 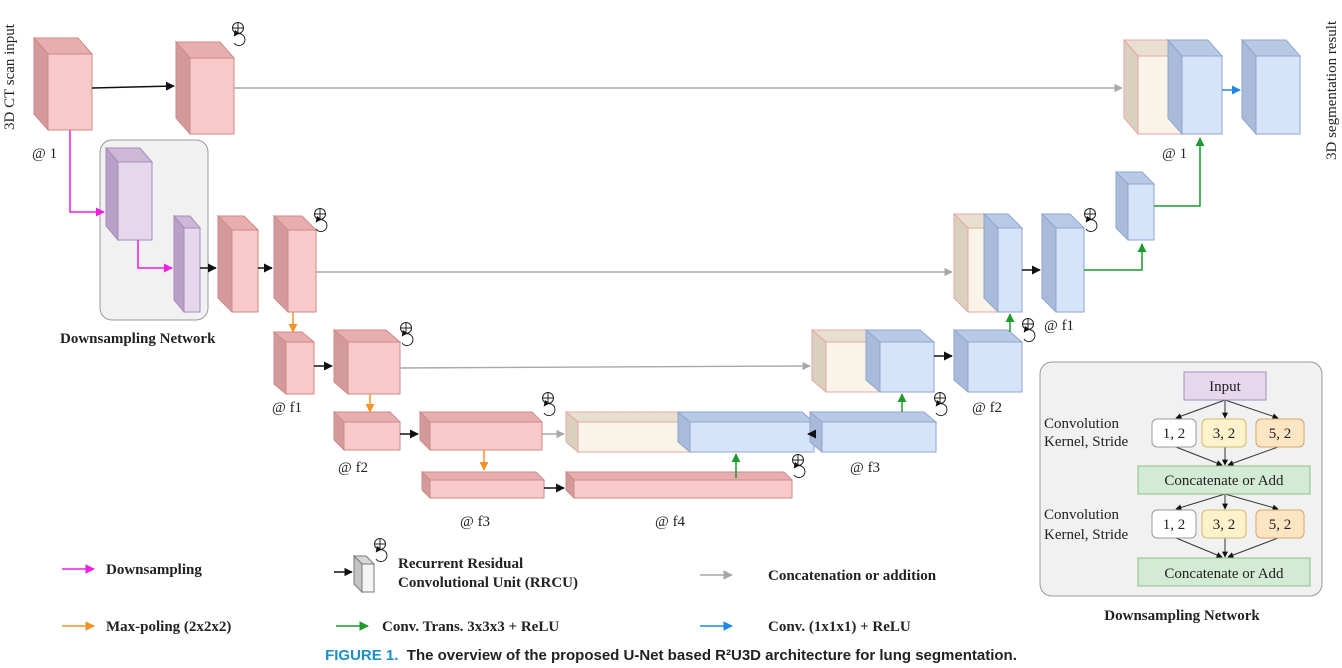 I want to click on level-label-out1: @ 1, so click(x=1174, y=154).